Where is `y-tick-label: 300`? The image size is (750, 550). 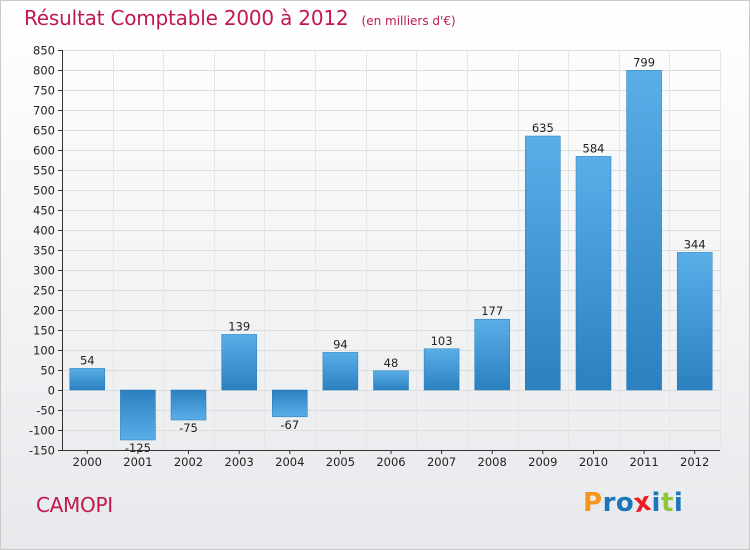 y-tick-label: 300 is located at coordinates (44, 271).